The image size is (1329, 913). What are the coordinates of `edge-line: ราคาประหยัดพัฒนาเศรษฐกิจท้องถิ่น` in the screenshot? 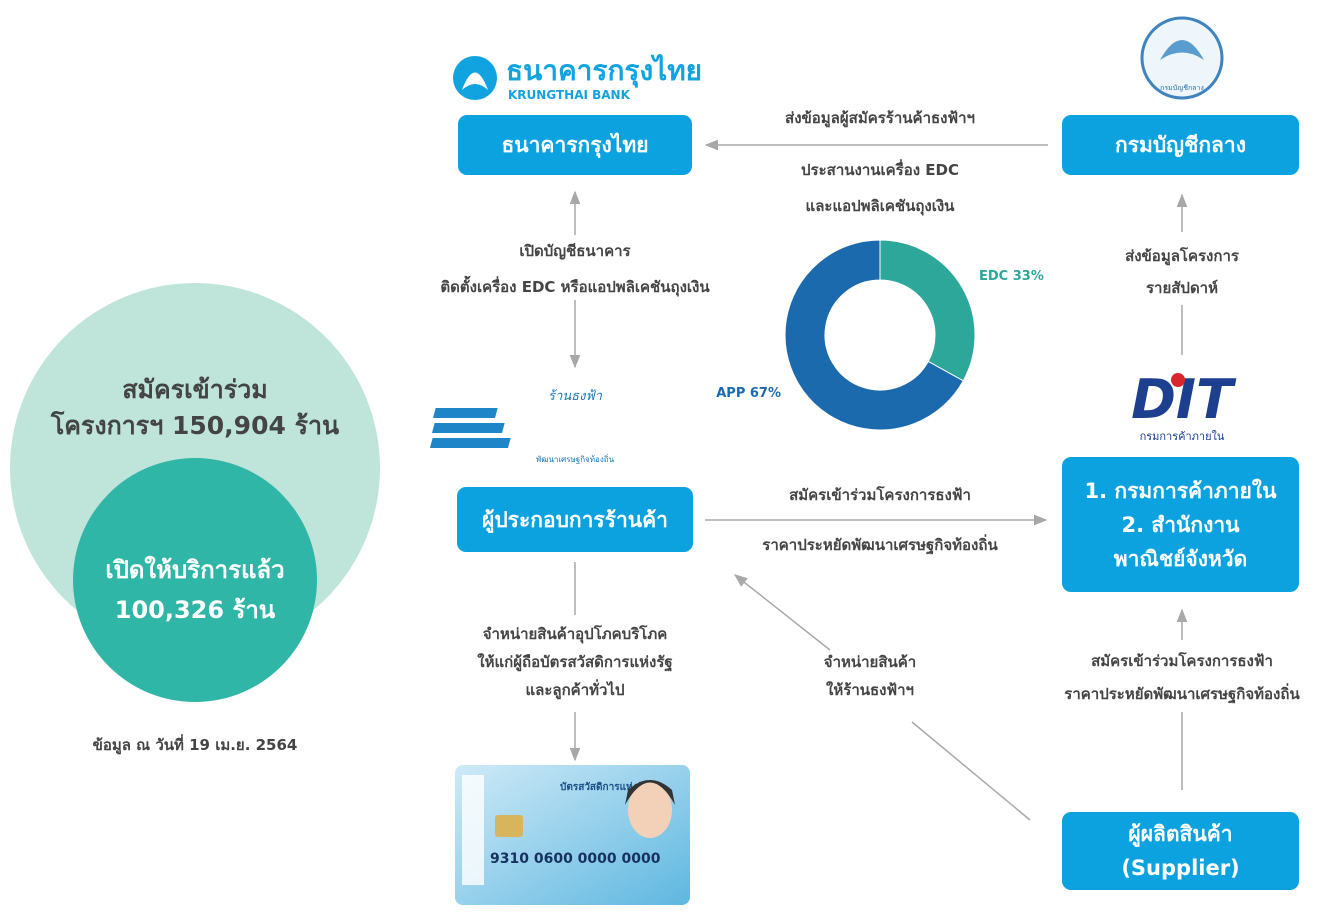 It's located at (1182, 694).